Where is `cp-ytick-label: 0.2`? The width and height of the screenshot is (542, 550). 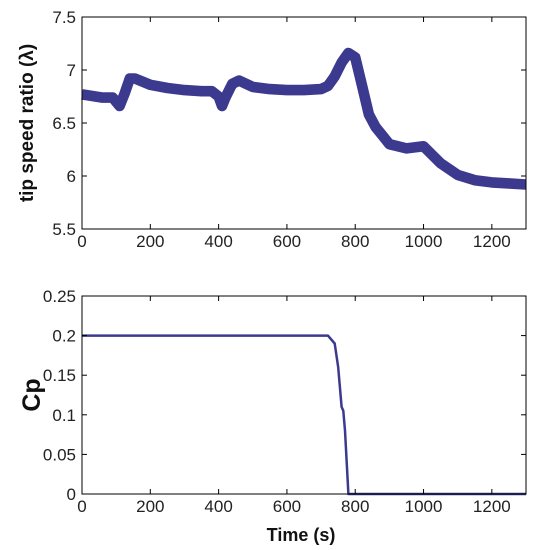
cp-ytick-label: 0.2 is located at coordinates (64, 336).